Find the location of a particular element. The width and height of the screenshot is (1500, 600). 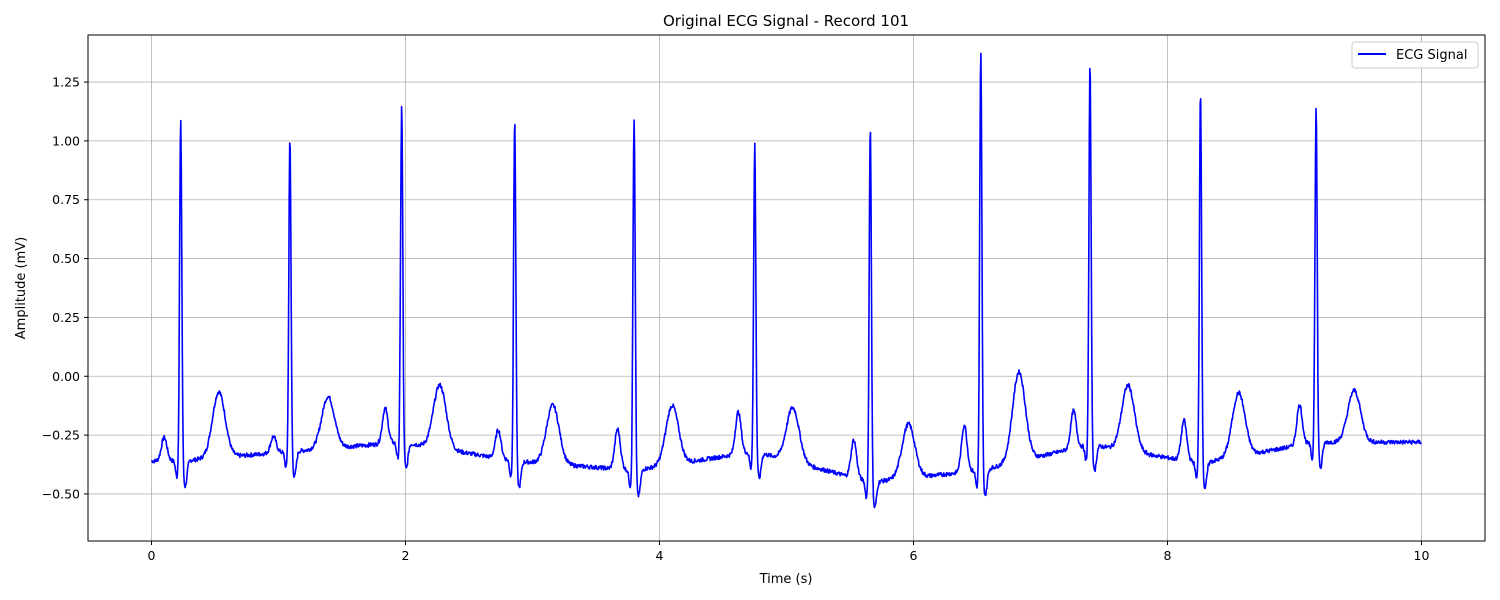

y-tick-label: 1.25 is located at coordinates (66, 82).